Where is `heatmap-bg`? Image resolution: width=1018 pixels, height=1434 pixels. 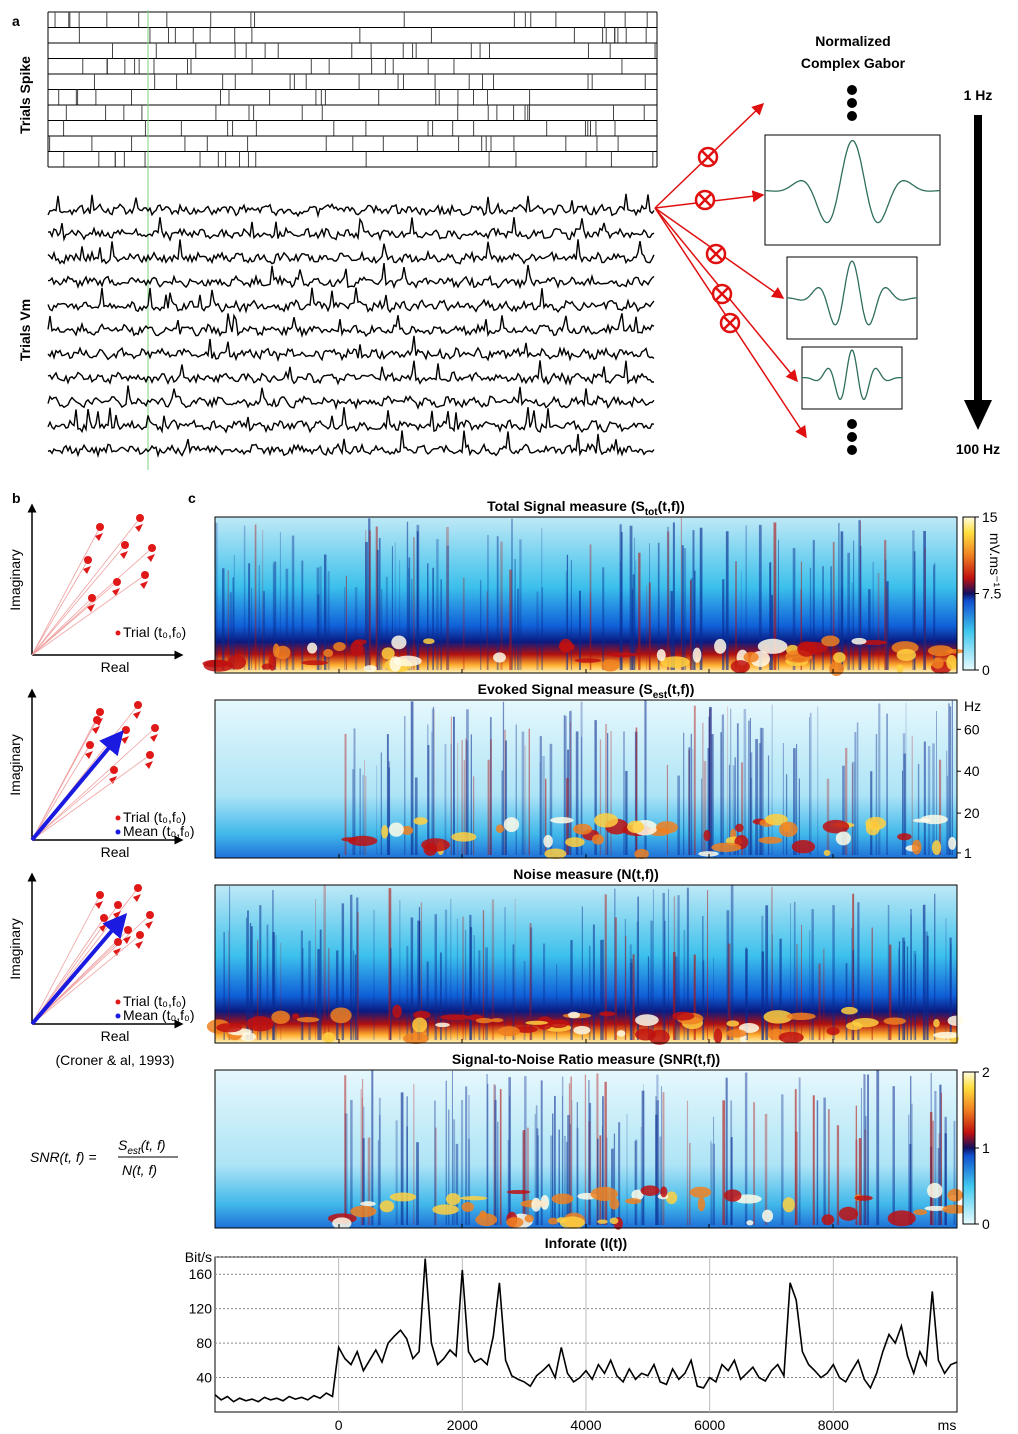
heatmap-bg is located at coordinates (586, 1149).